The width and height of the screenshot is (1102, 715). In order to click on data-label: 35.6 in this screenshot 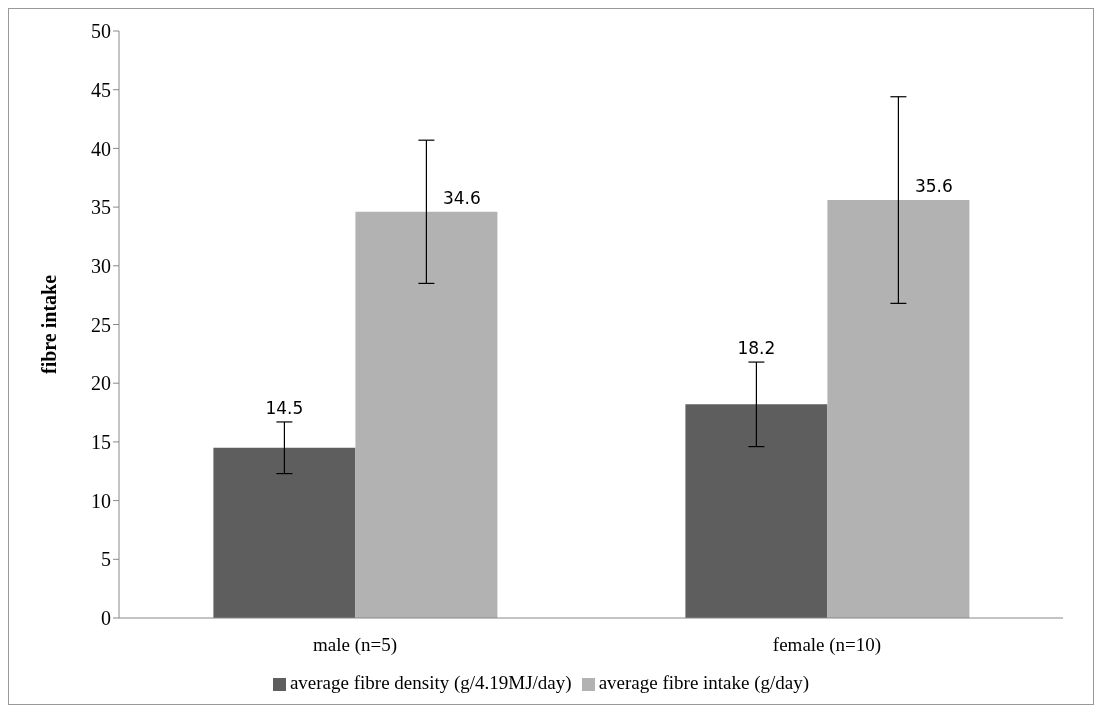, I will do `click(933, 186)`.